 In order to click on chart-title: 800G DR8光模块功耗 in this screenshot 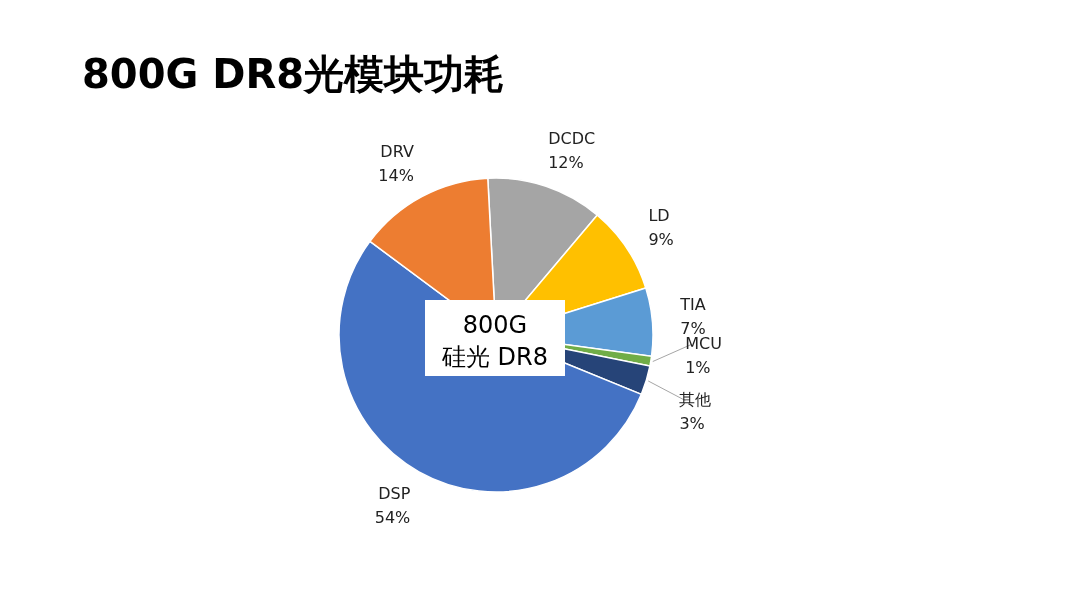, I will do `click(293, 74)`.